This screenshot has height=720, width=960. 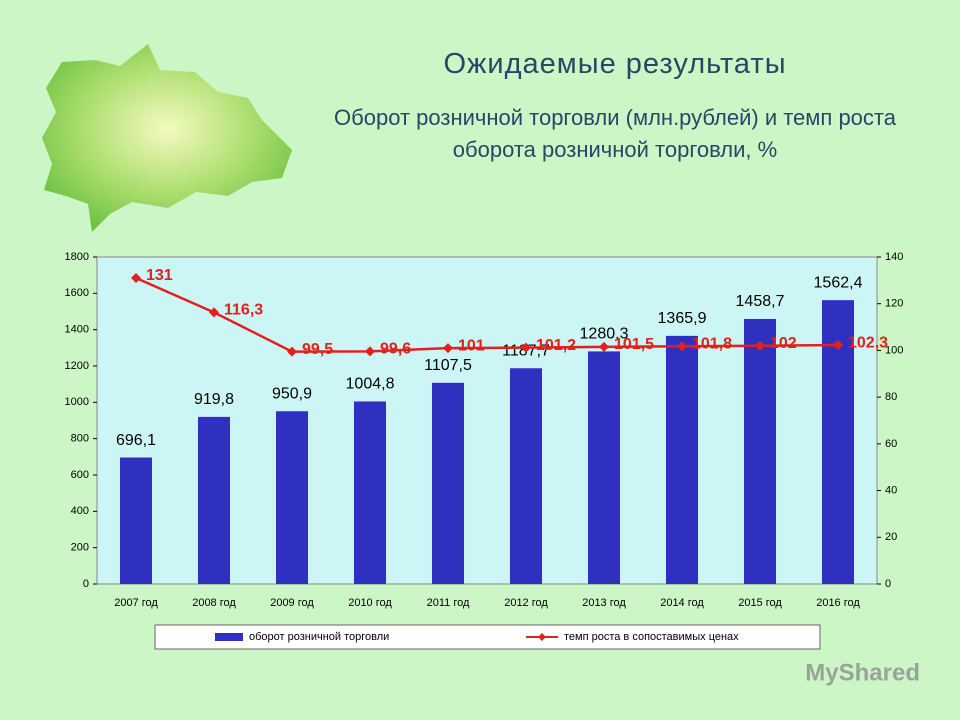 What do you see at coordinates (80, 439) in the screenshot?
I see `y-tick-label: 800` at bounding box center [80, 439].